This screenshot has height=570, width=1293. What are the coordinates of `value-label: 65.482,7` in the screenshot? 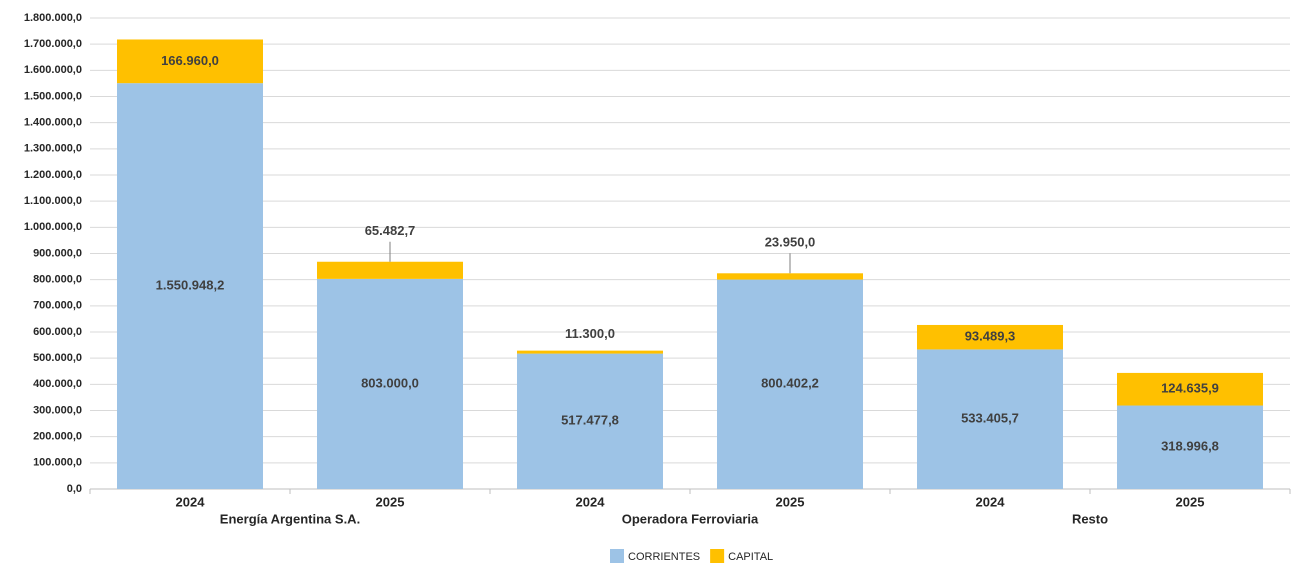 It's located at (390, 230).